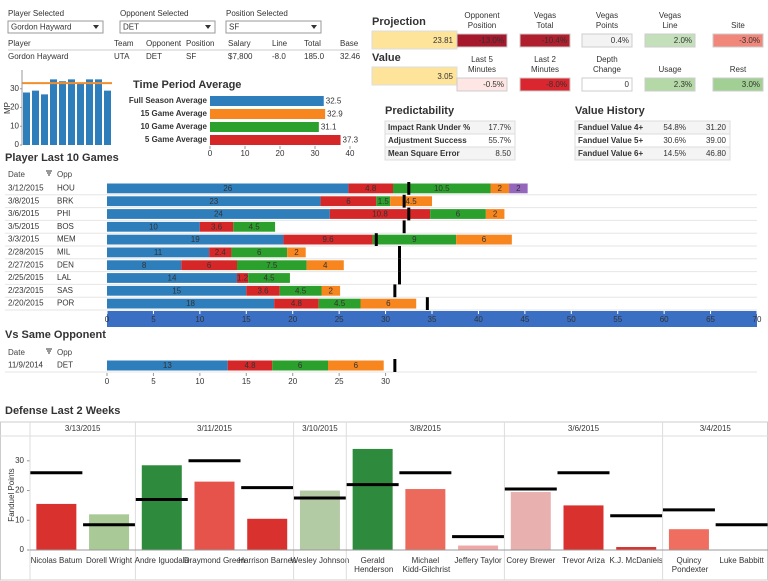  Describe the element at coordinates (757, 319) in the screenshot. I see `x-tick-label: 70` at that location.